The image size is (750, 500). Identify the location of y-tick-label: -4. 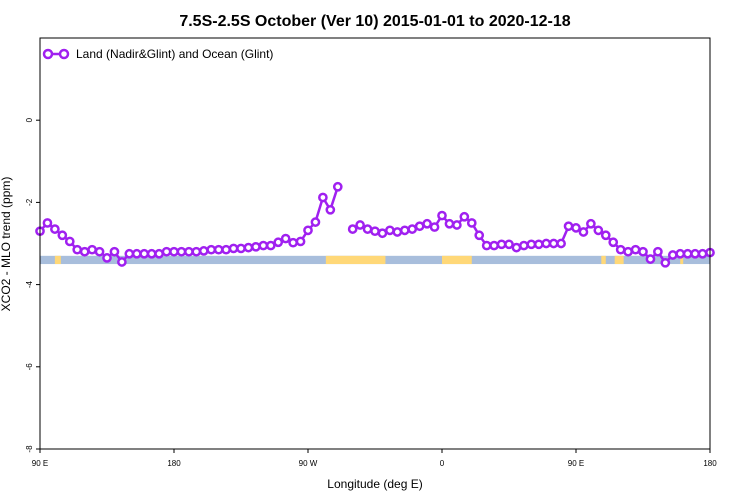
(29, 284).